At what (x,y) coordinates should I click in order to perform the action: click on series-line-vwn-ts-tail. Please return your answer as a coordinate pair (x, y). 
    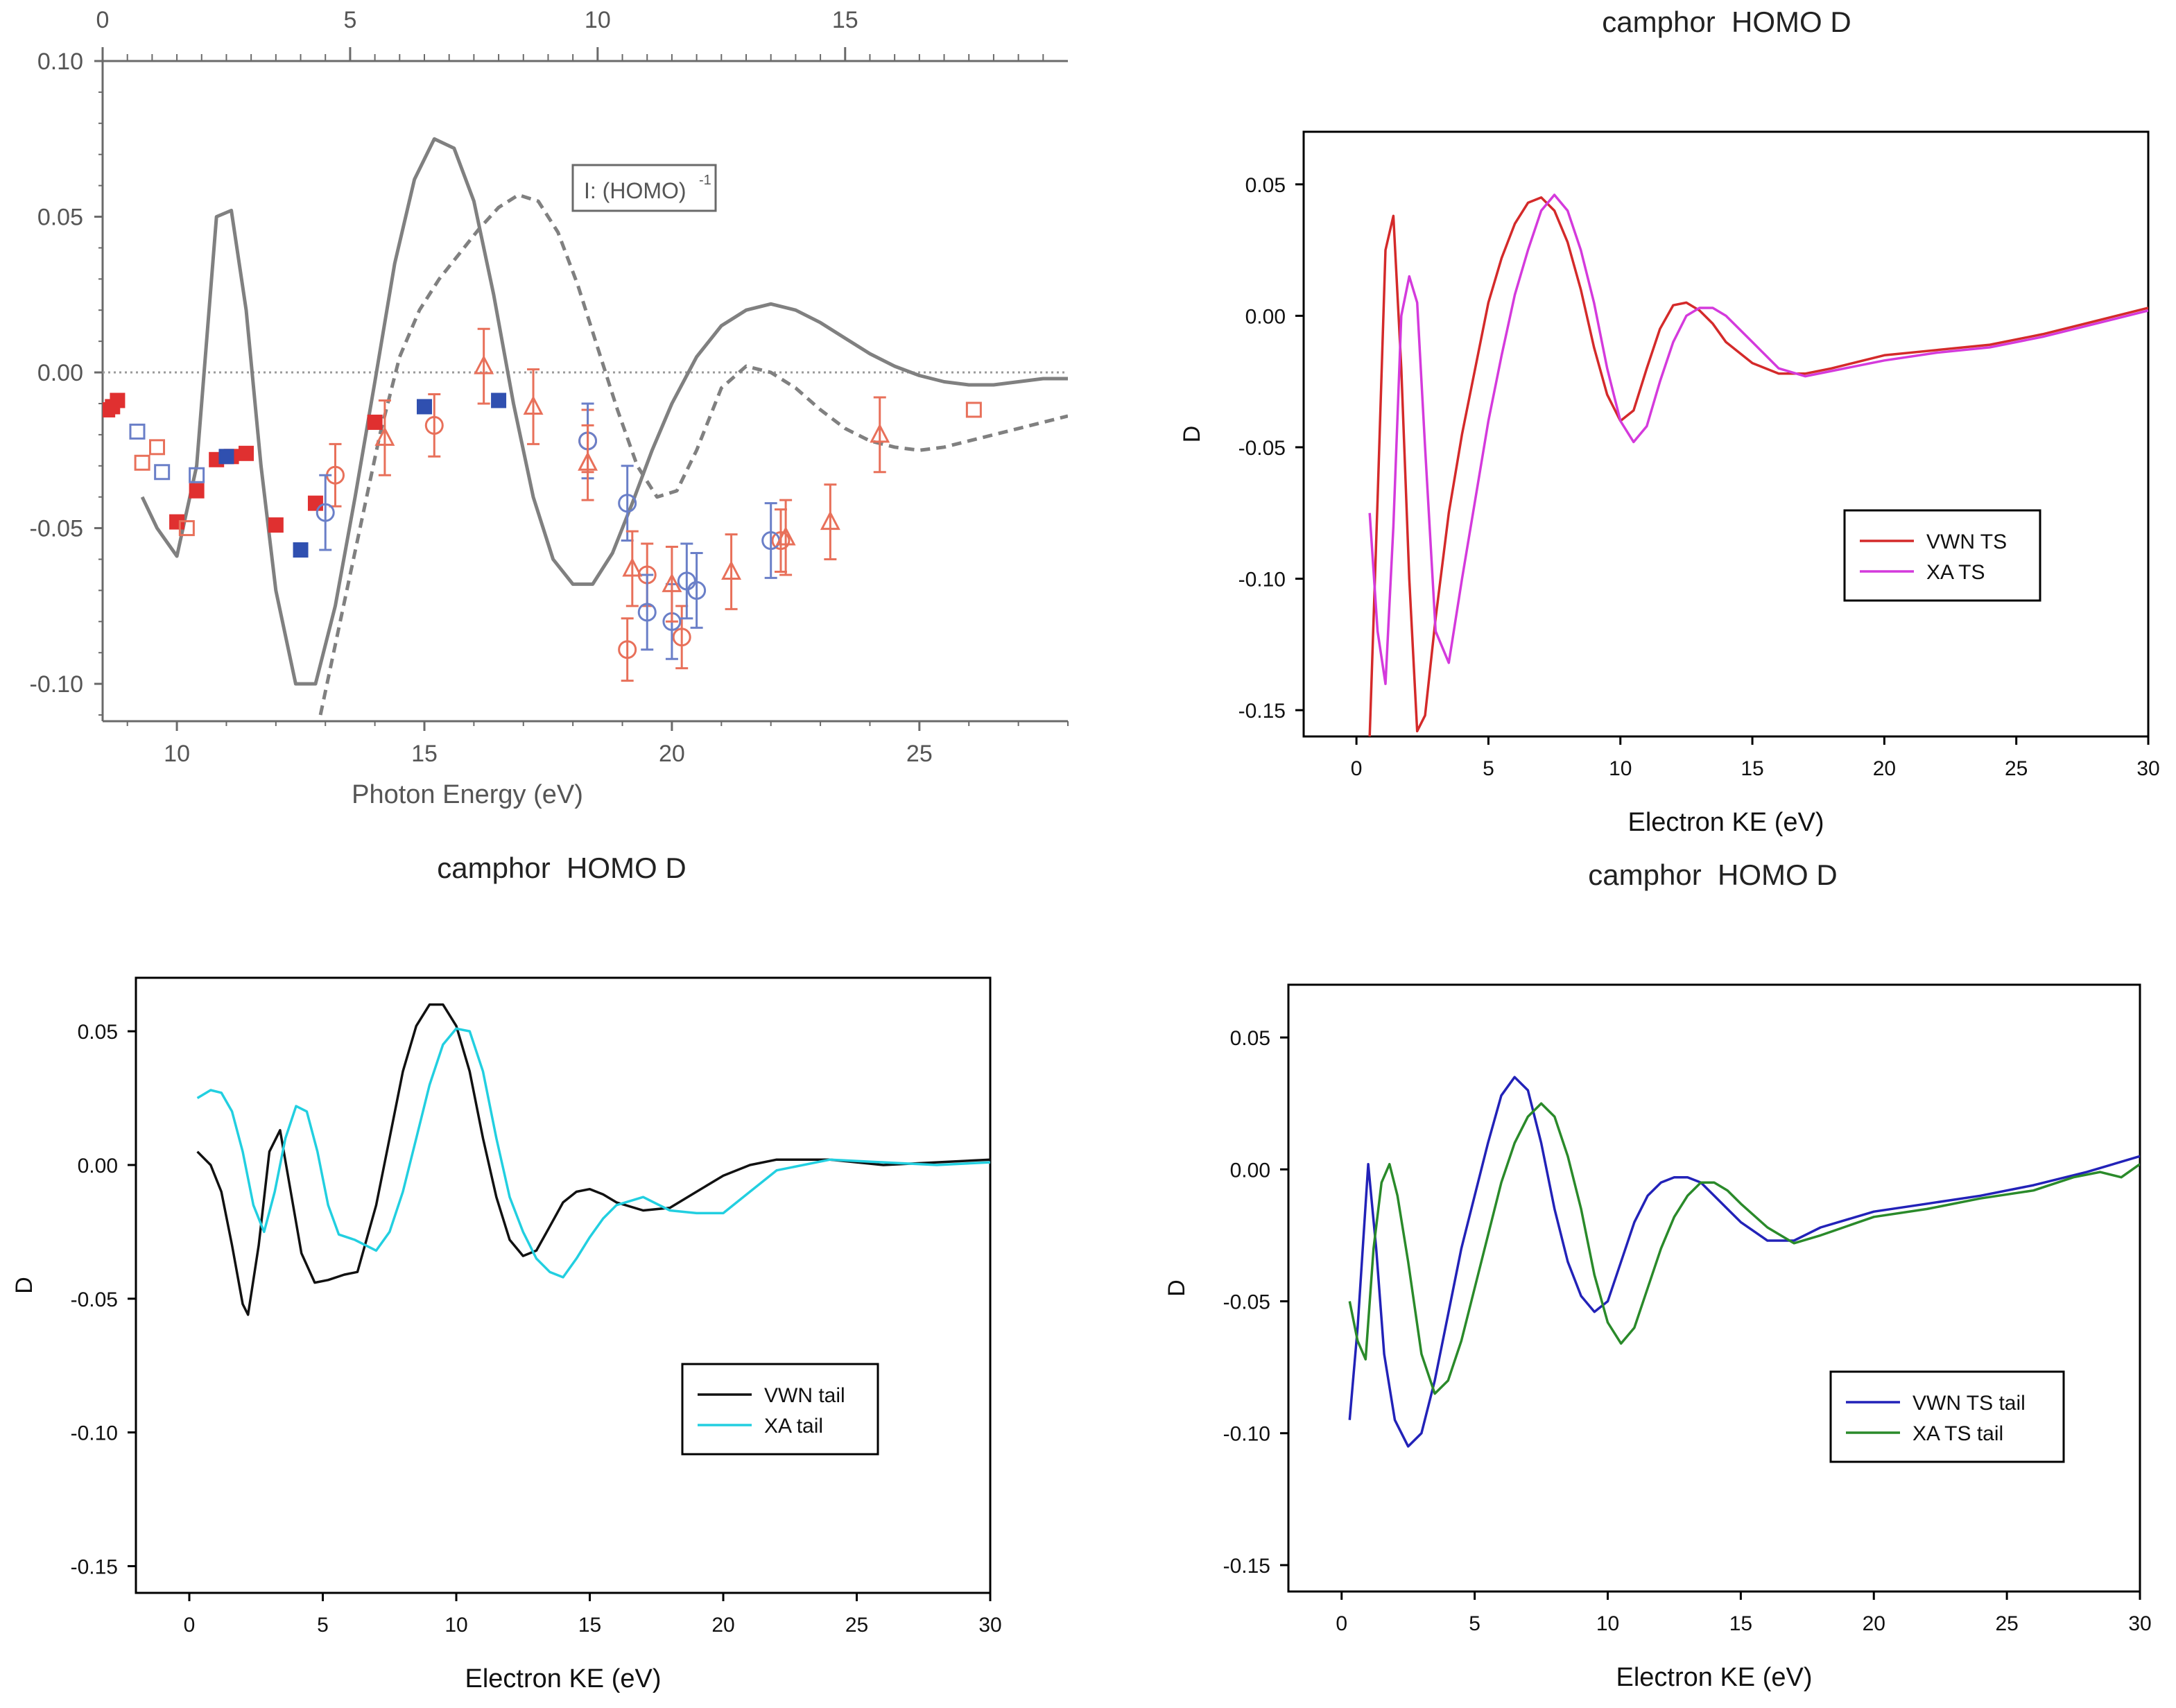
    Looking at the image, I should click on (1744, 1262).